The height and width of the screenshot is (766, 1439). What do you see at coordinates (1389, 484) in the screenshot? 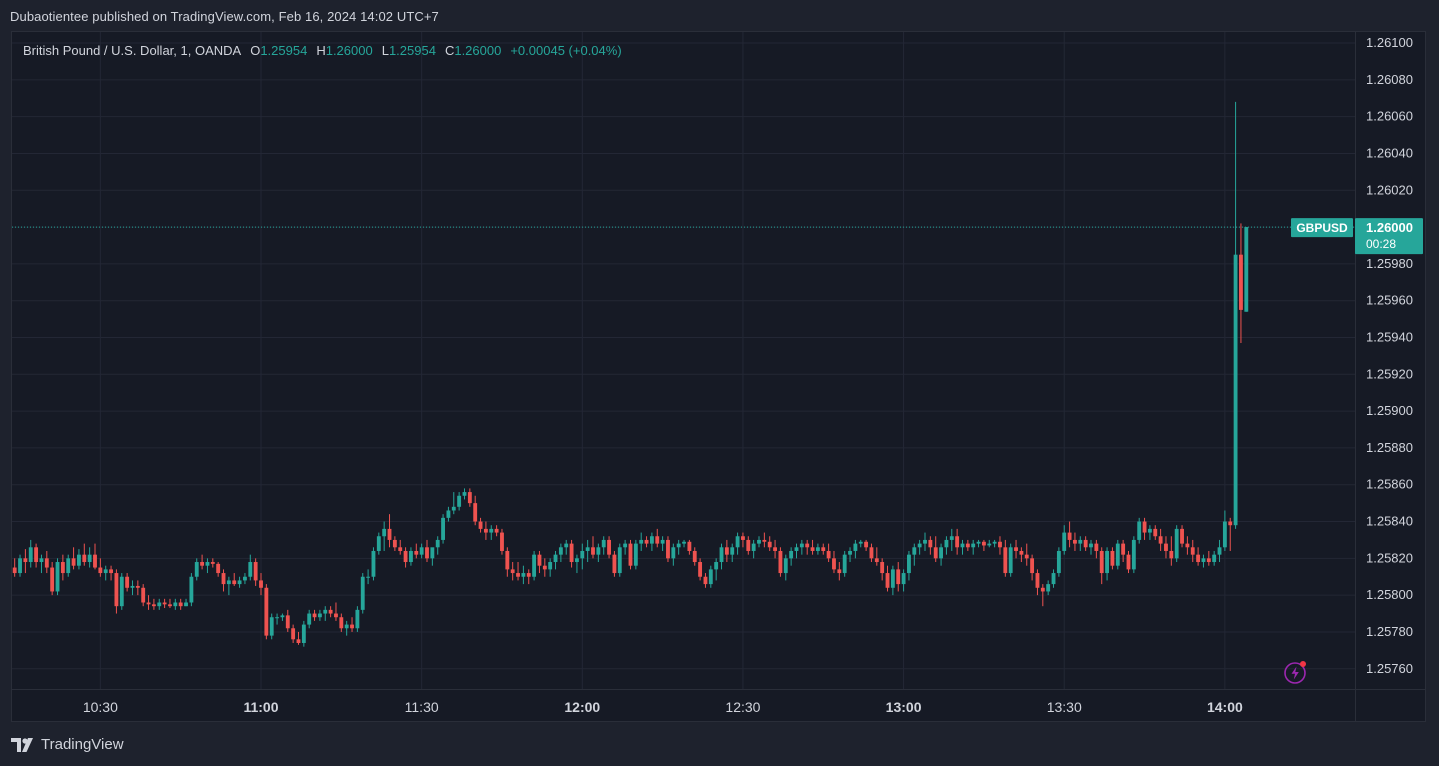
I see `y-tick-label: 1.25860` at bounding box center [1389, 484].